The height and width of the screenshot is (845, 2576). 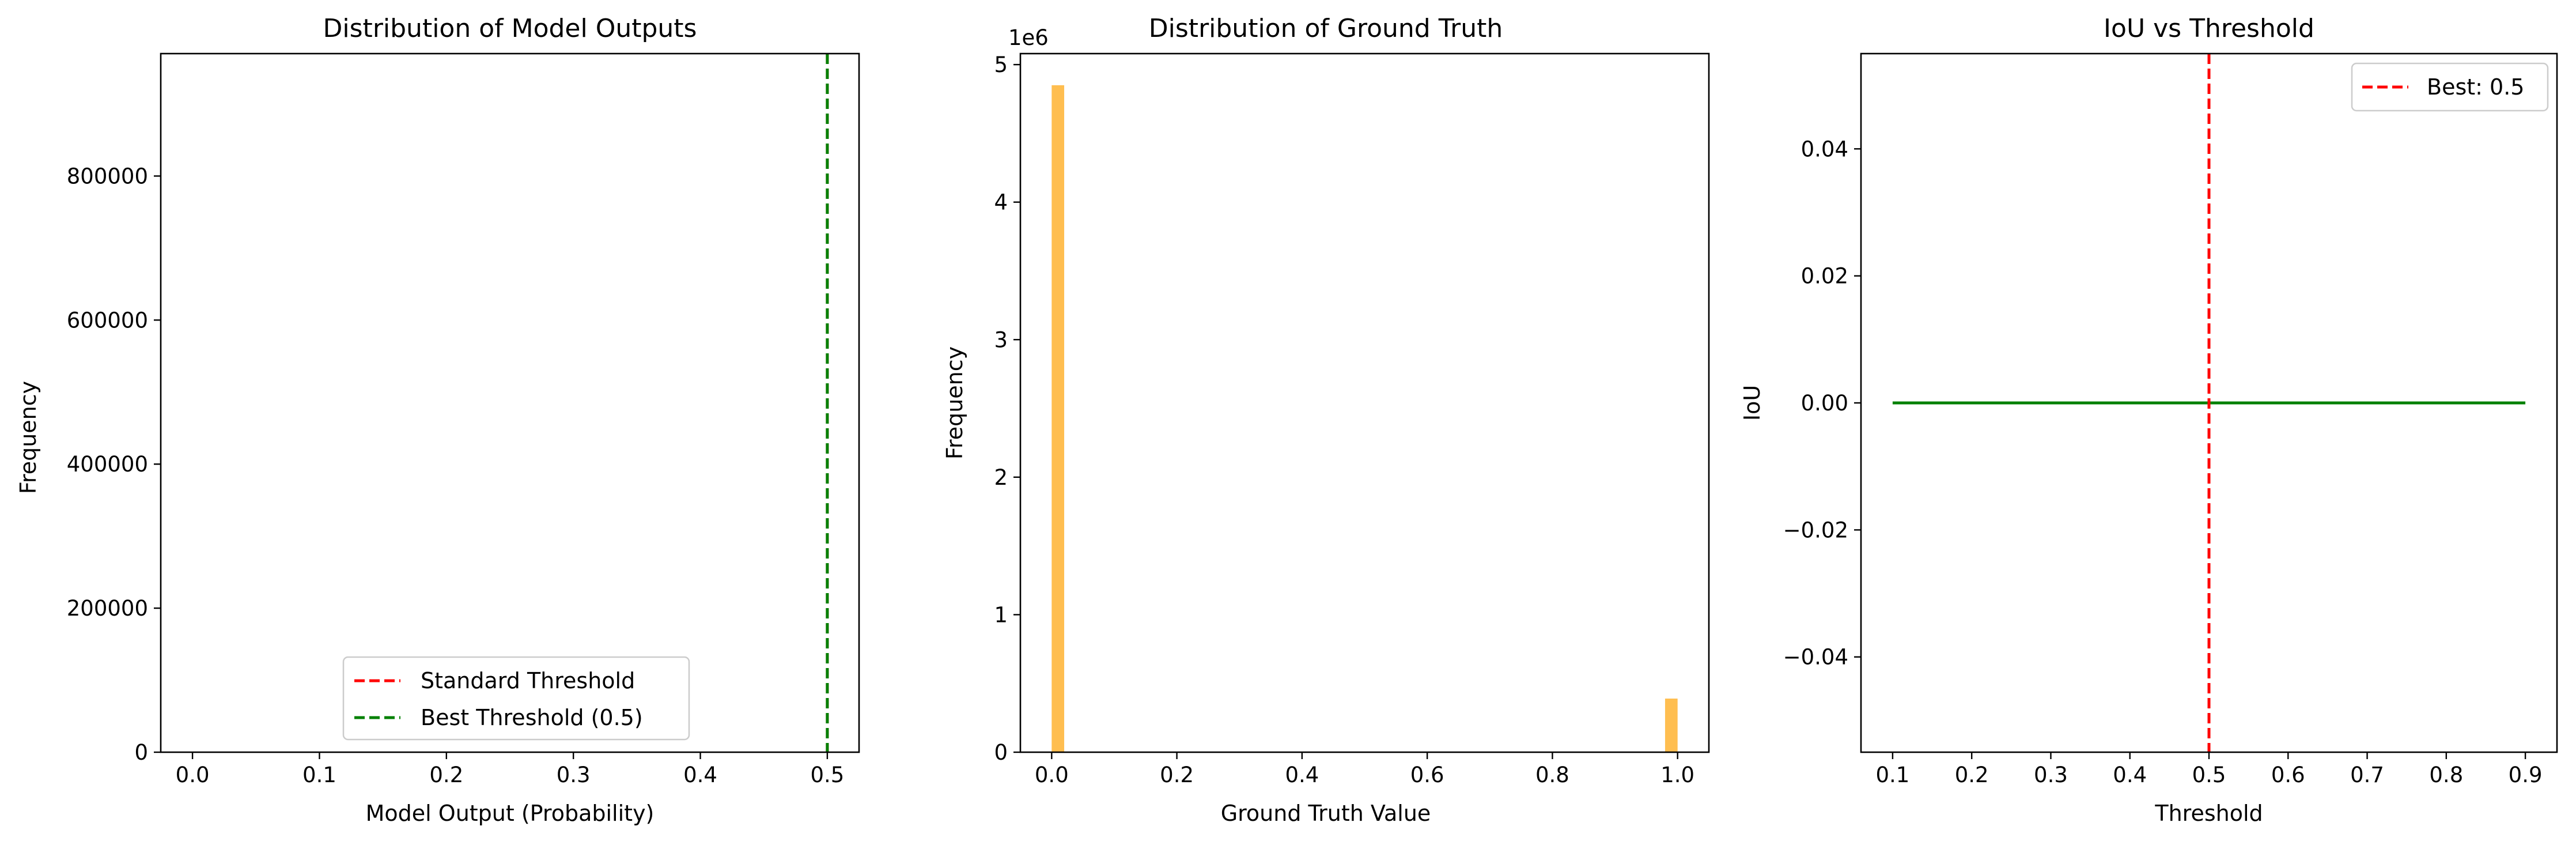 I want to click on x-tick-label-5: 1.0, so click(x=1677, y=775).